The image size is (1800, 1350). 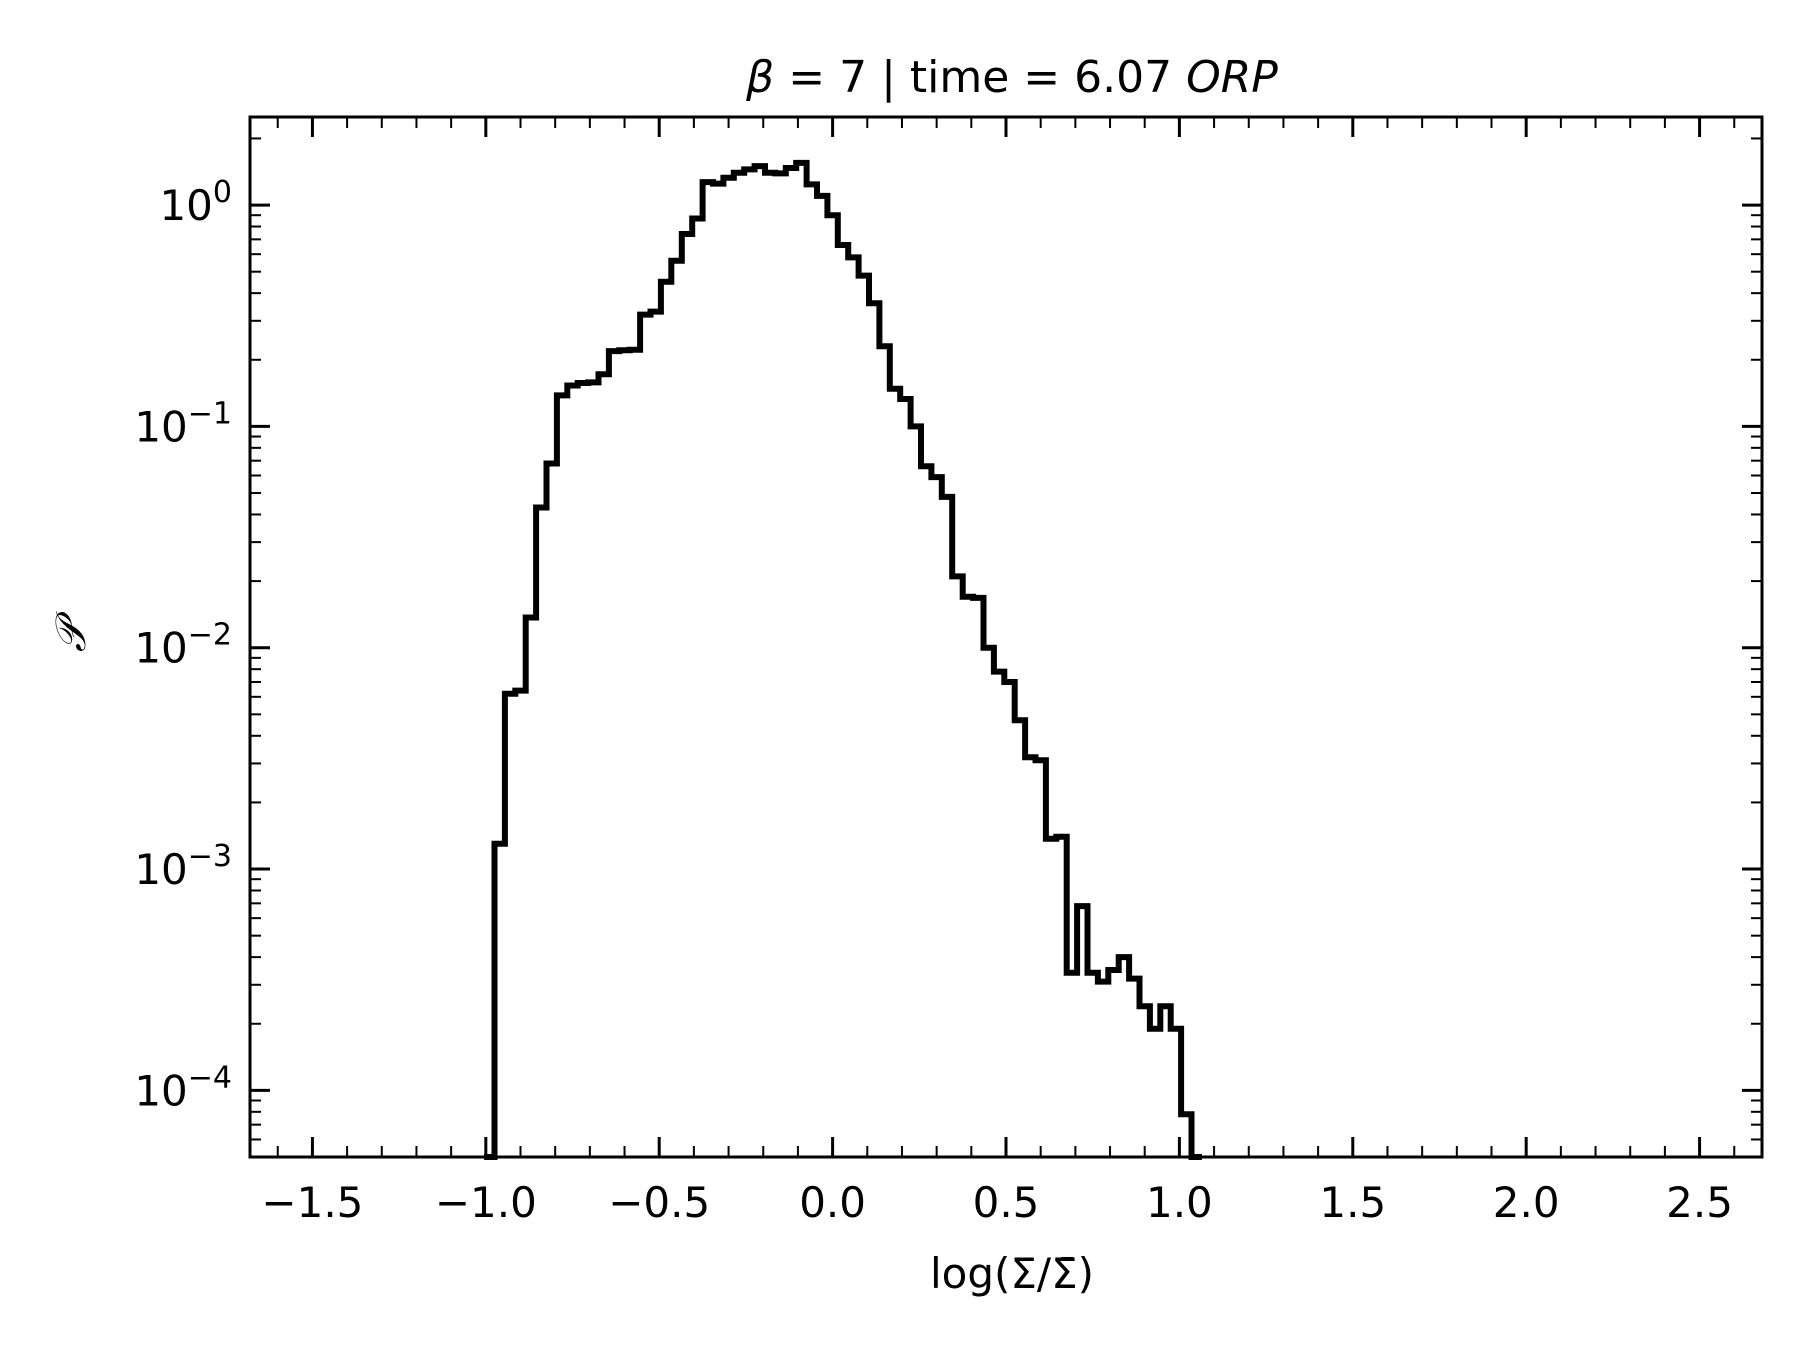 I want to click on y-tick-label: 10⁻², so click(x=183, y=645).